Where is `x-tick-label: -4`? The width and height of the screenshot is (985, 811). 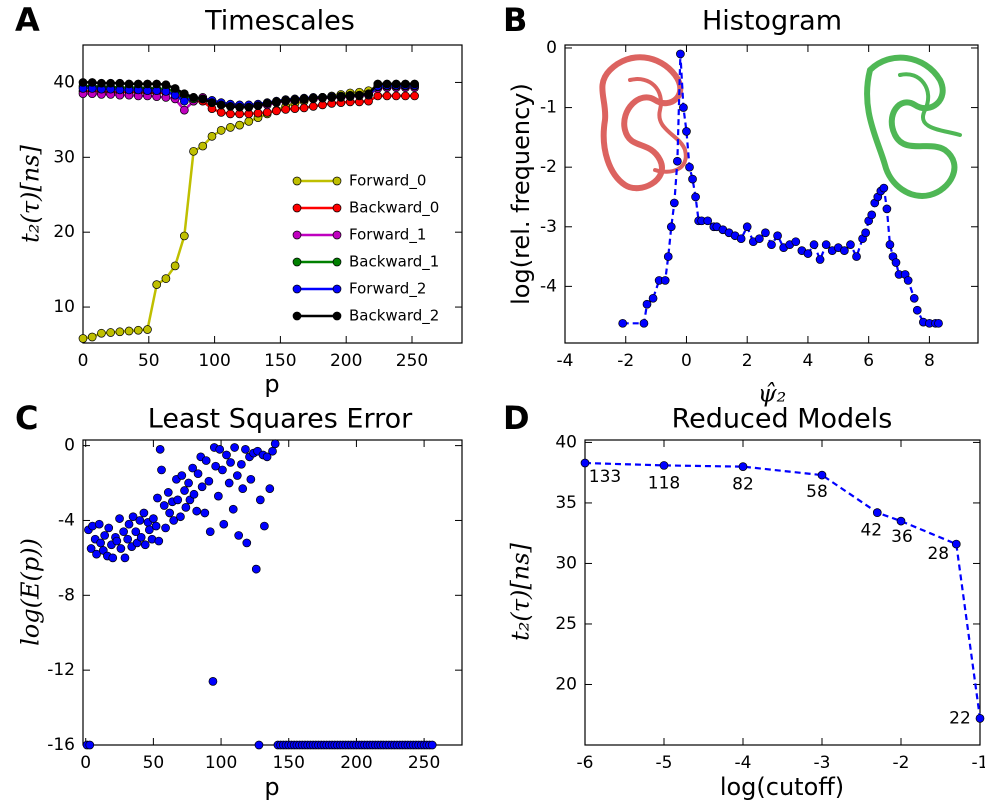 x-tick-label: -4 is located at coordinates (743, 763).